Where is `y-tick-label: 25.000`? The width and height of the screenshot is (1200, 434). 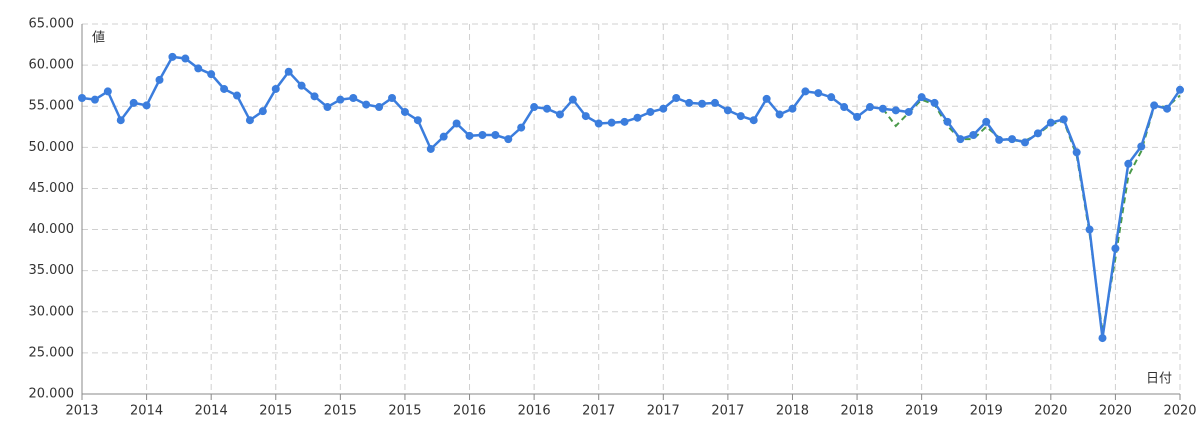
y-tick-label: 25.000 is located at coordinates (52, 352).